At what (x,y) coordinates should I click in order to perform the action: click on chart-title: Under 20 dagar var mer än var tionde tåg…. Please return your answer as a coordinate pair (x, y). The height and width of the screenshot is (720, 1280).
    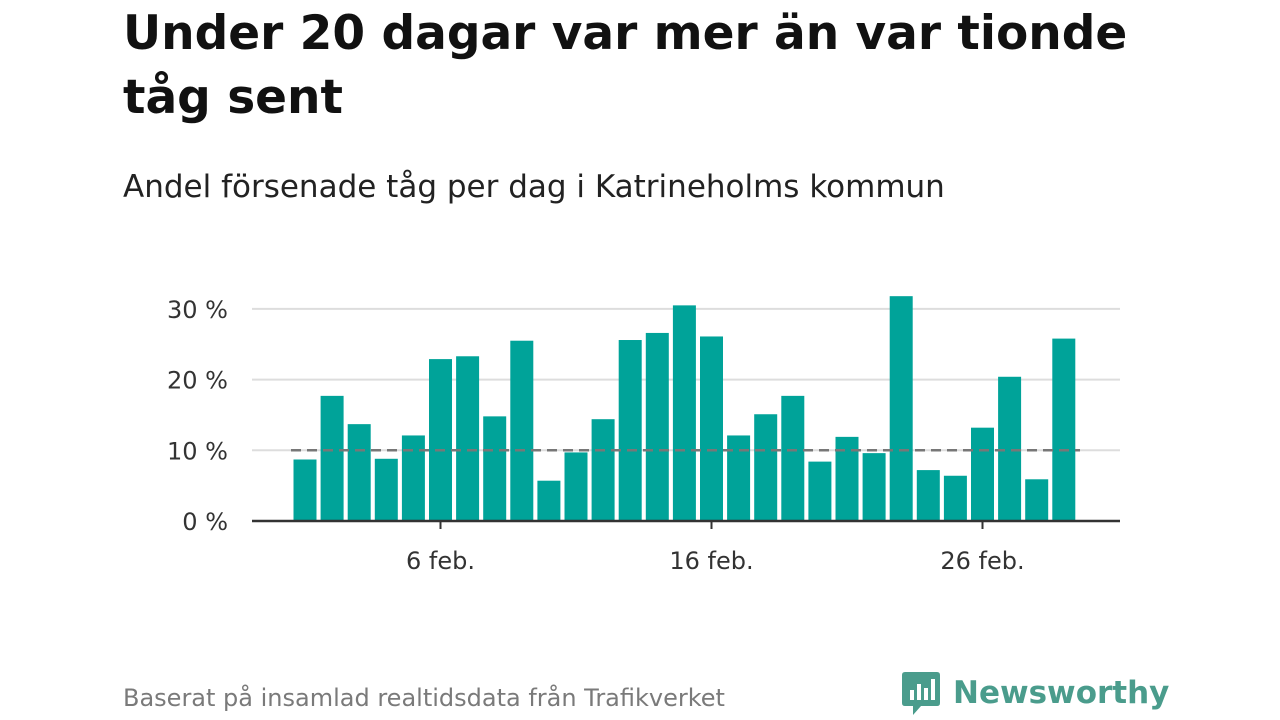
    Looking at the image, I should click on (625, 65).